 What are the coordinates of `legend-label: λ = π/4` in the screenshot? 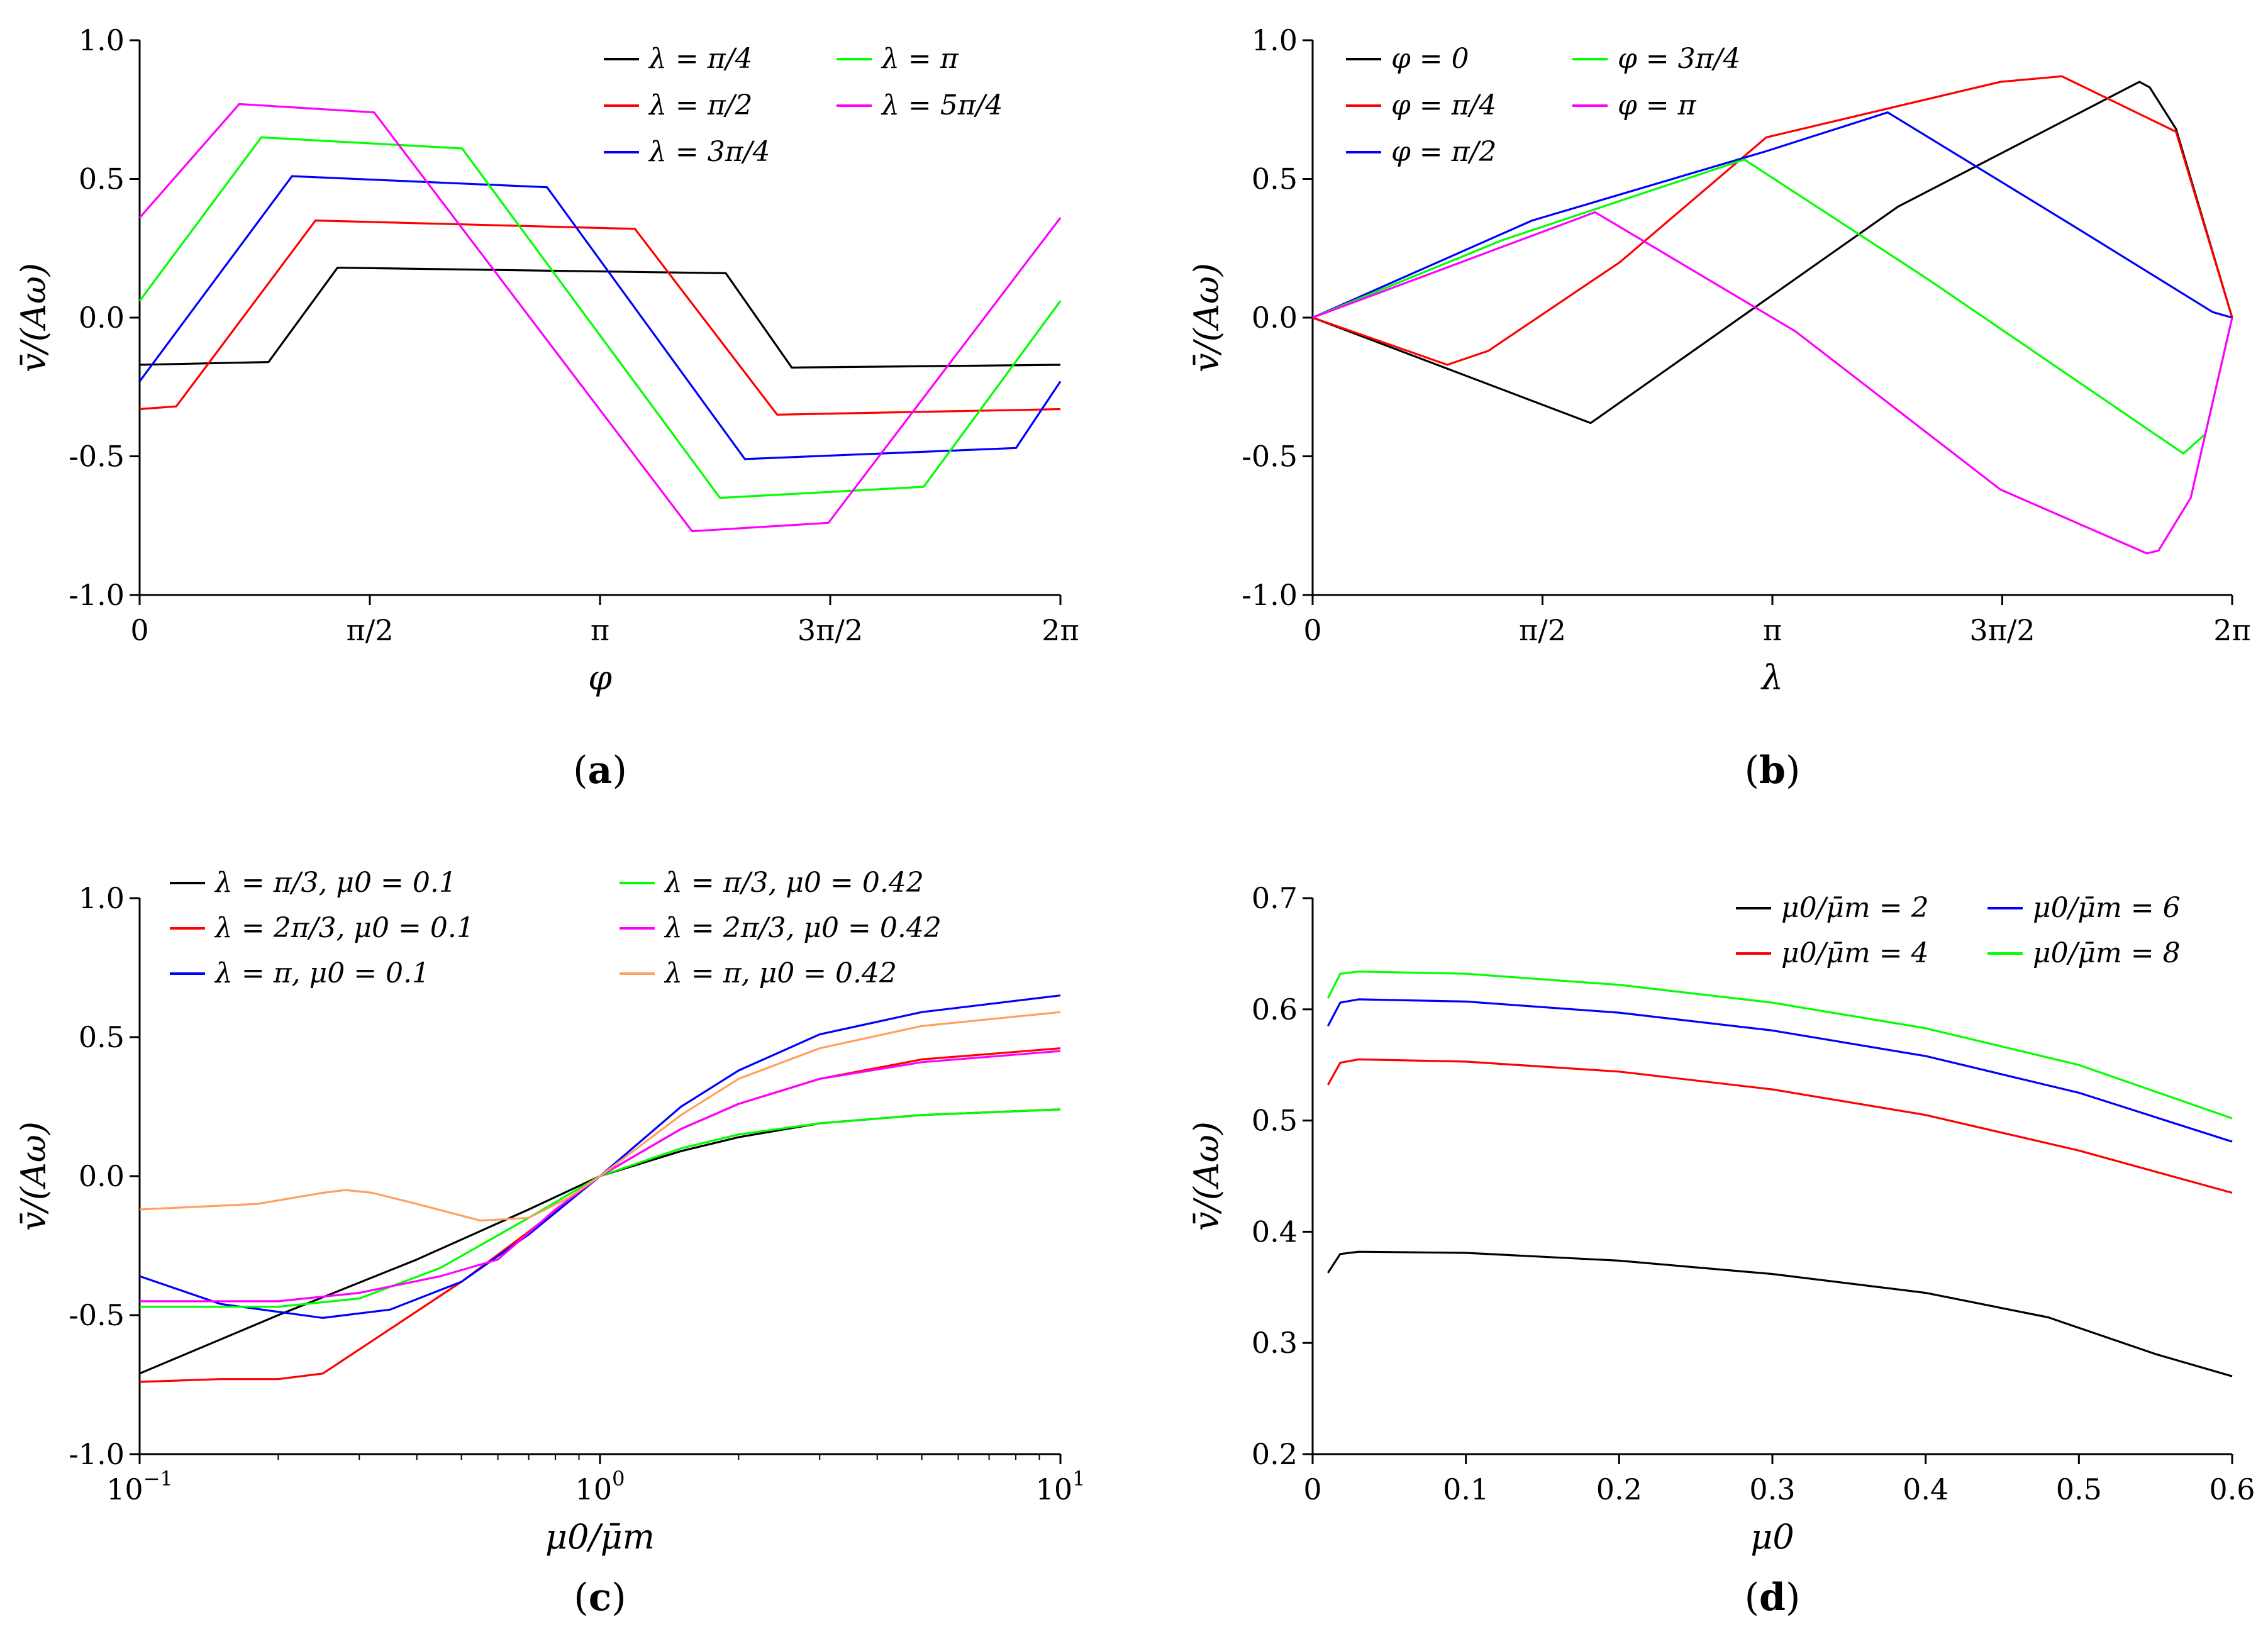 It's located at (700, 59).